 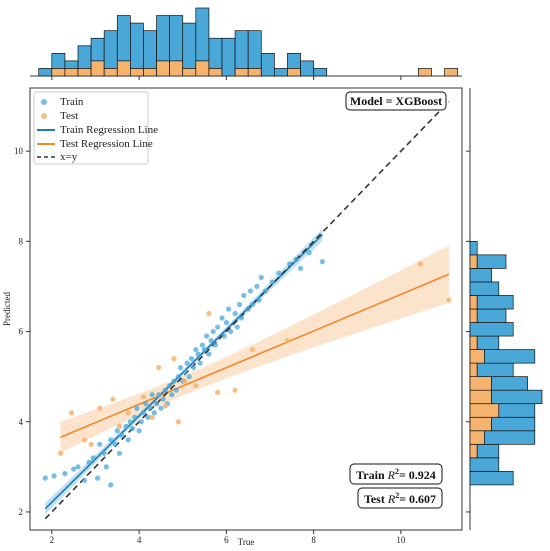 What do you see at coordinates (400, 498) in the screenshot?
I see `test-r2-text: Test R2= 0.607` at bounding box center [400, 498].